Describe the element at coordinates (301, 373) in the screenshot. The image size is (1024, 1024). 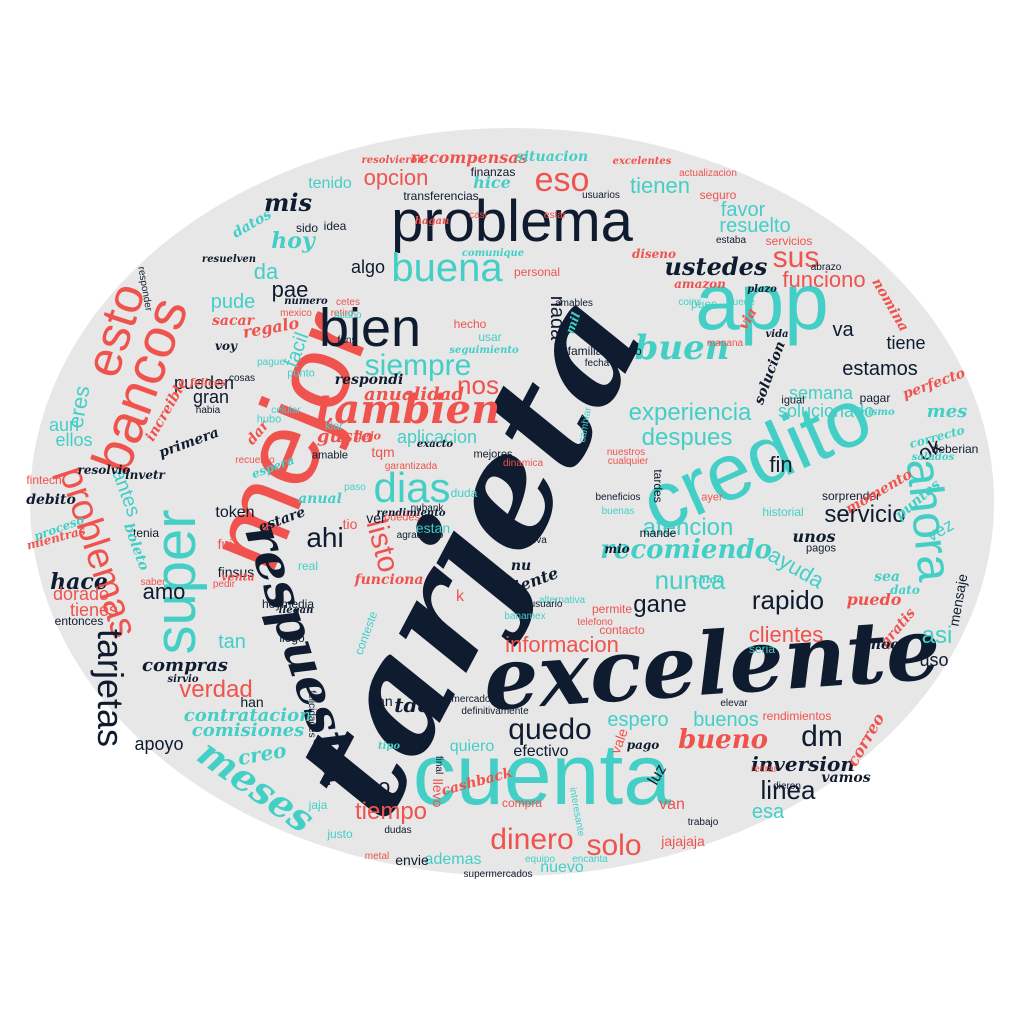
I see `word-punto: punto` at that location.